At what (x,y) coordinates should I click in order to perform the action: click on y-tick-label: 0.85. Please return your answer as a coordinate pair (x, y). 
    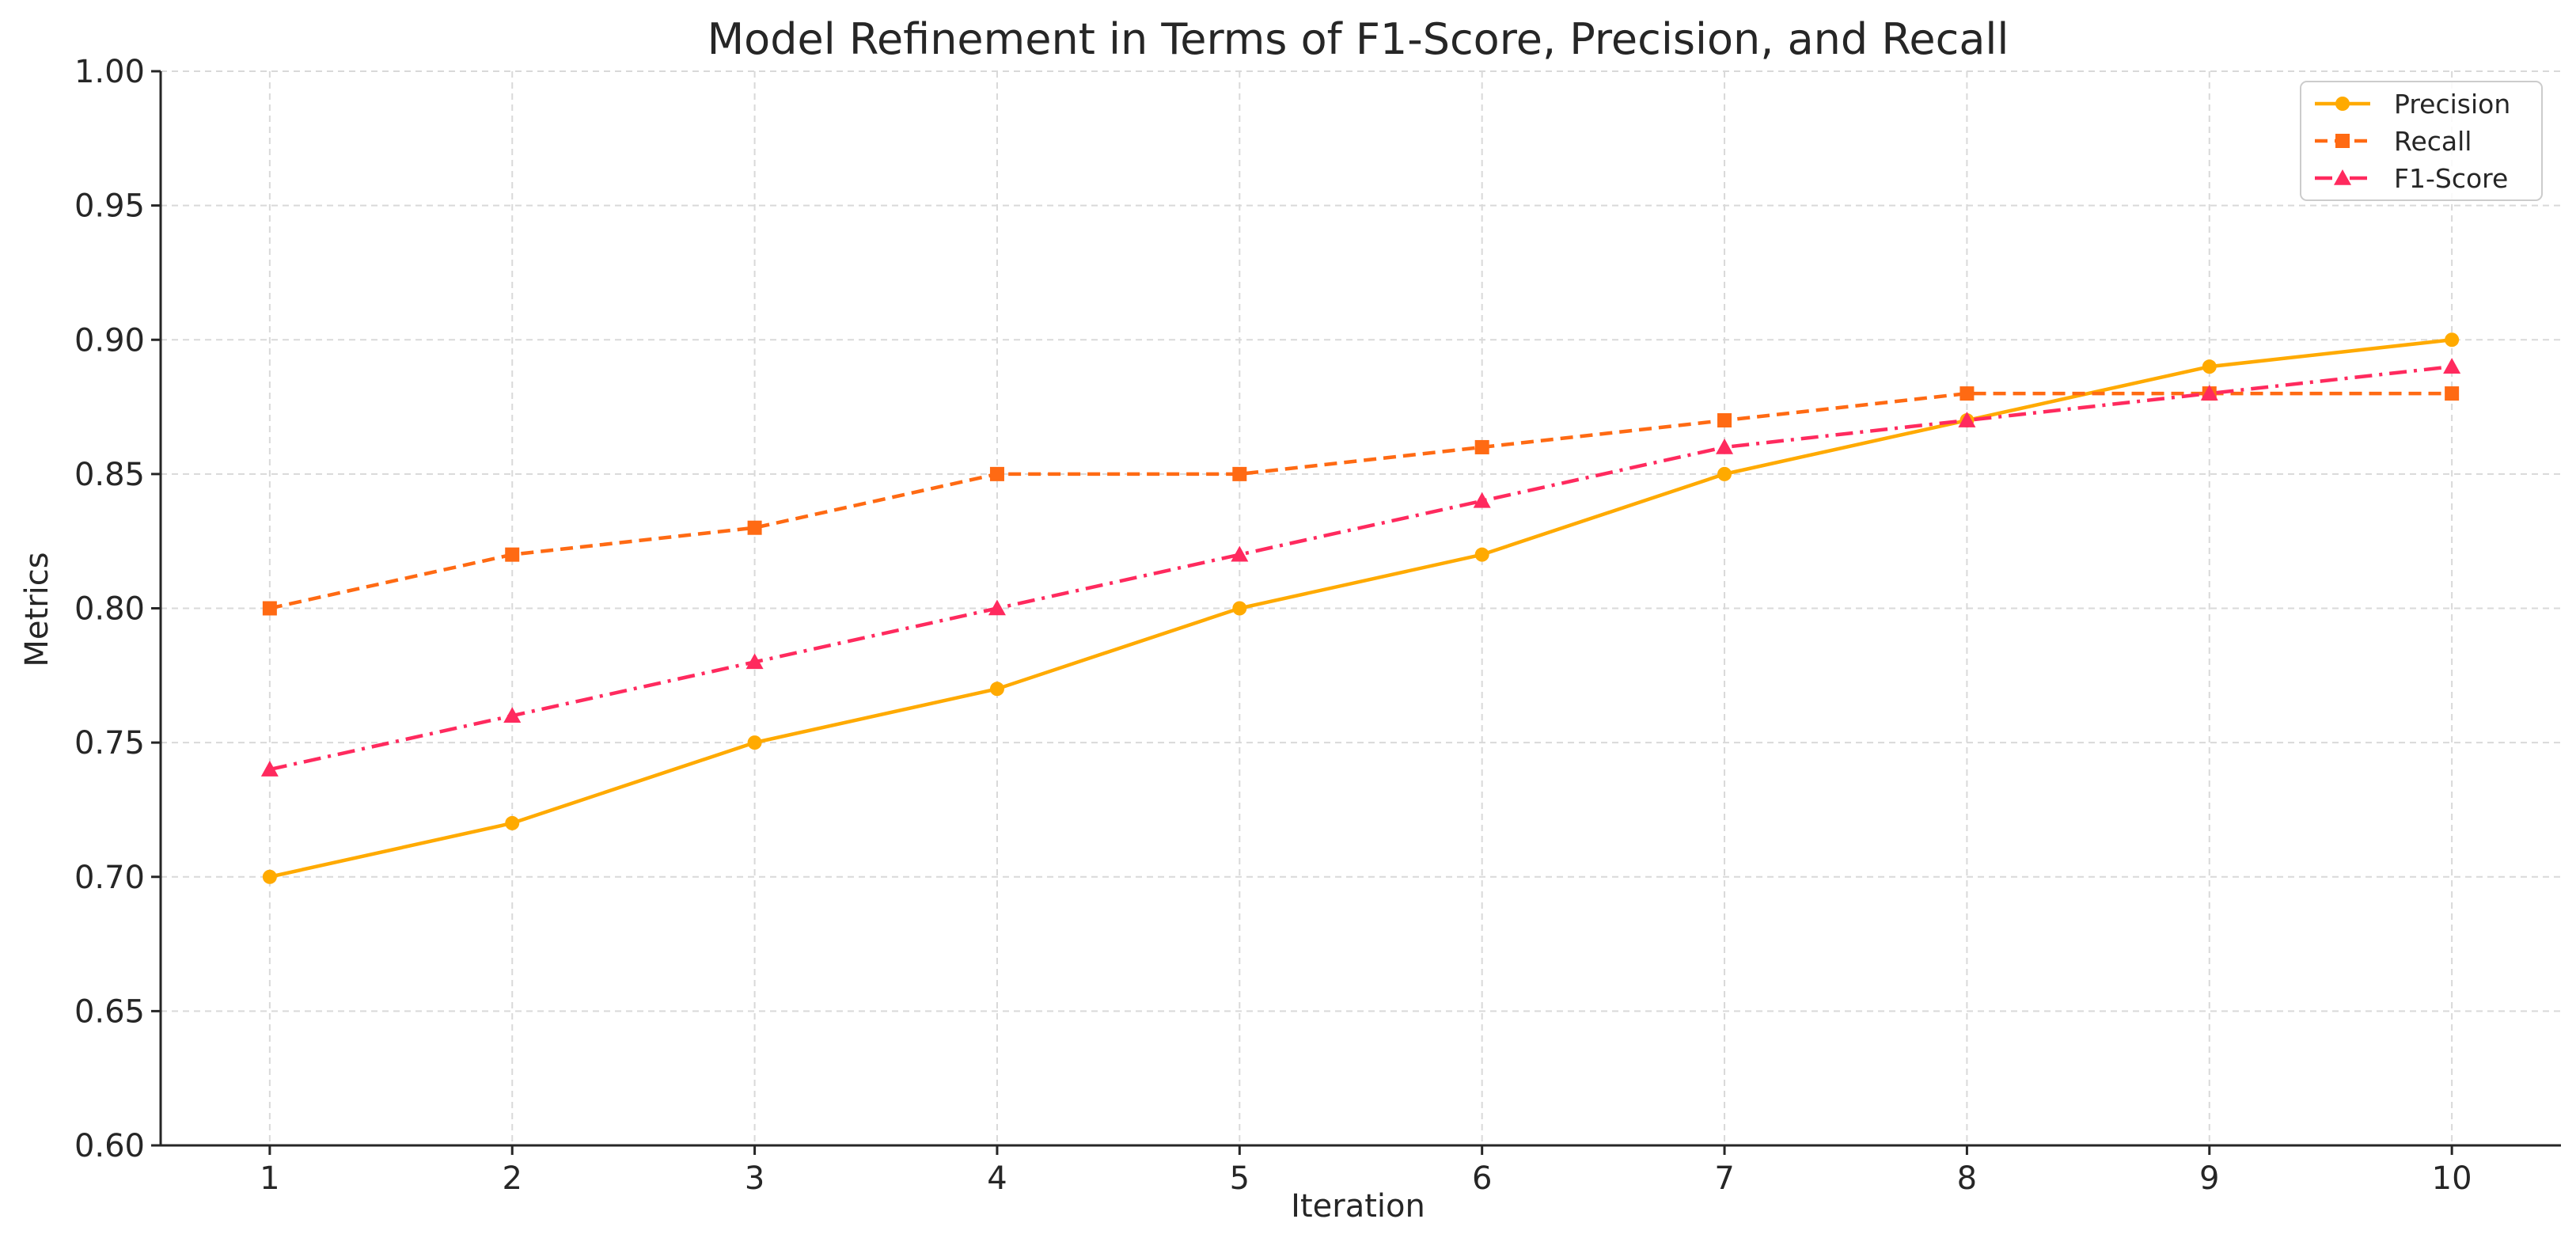
    Looking at the image, I should click on (109, 475).